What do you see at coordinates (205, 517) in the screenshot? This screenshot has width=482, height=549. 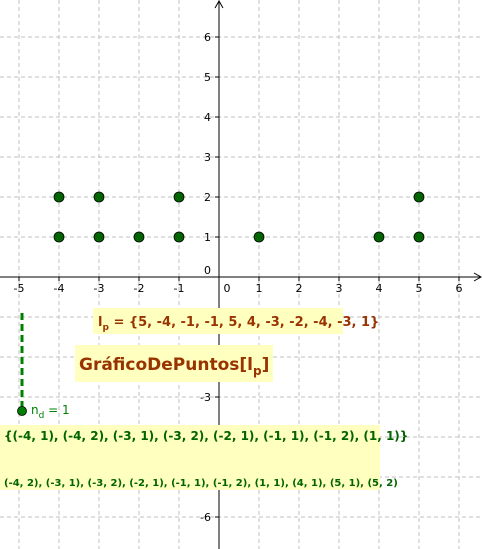 I see `y-tick-label: -6` at bounding box center [205, 517].